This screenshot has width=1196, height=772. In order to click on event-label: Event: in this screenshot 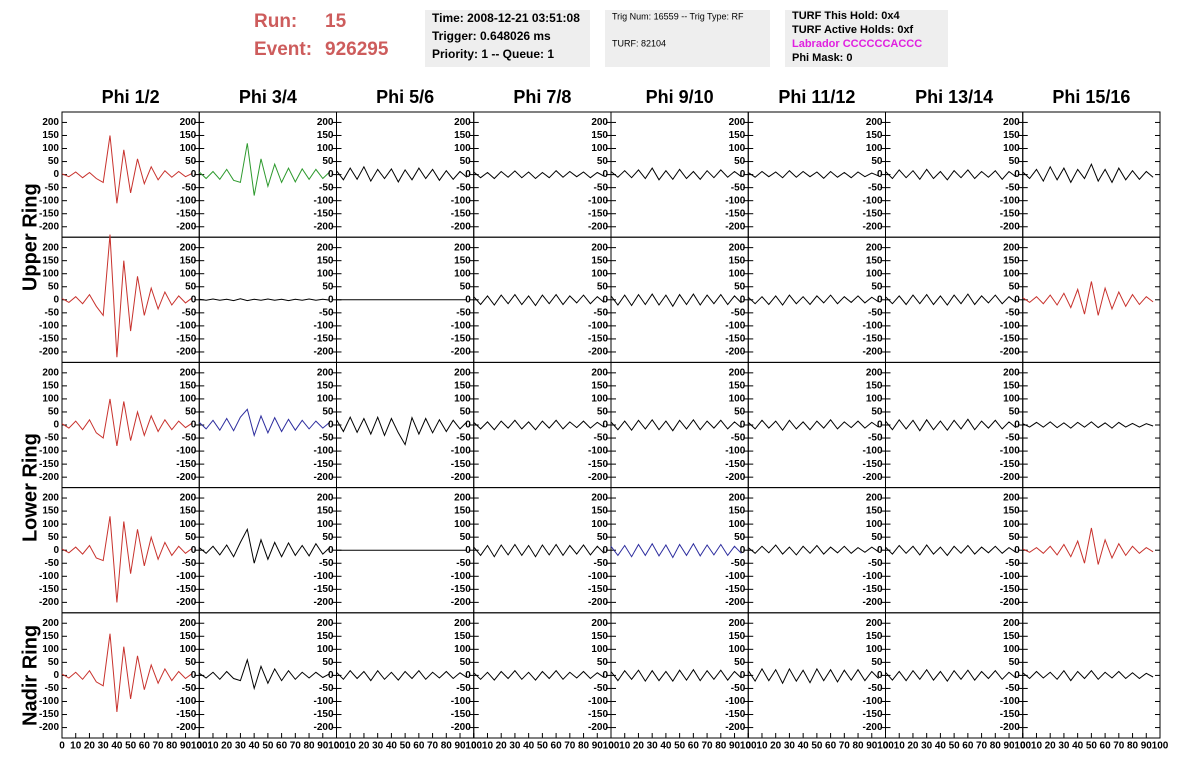, I will do `click(283, 49)`.